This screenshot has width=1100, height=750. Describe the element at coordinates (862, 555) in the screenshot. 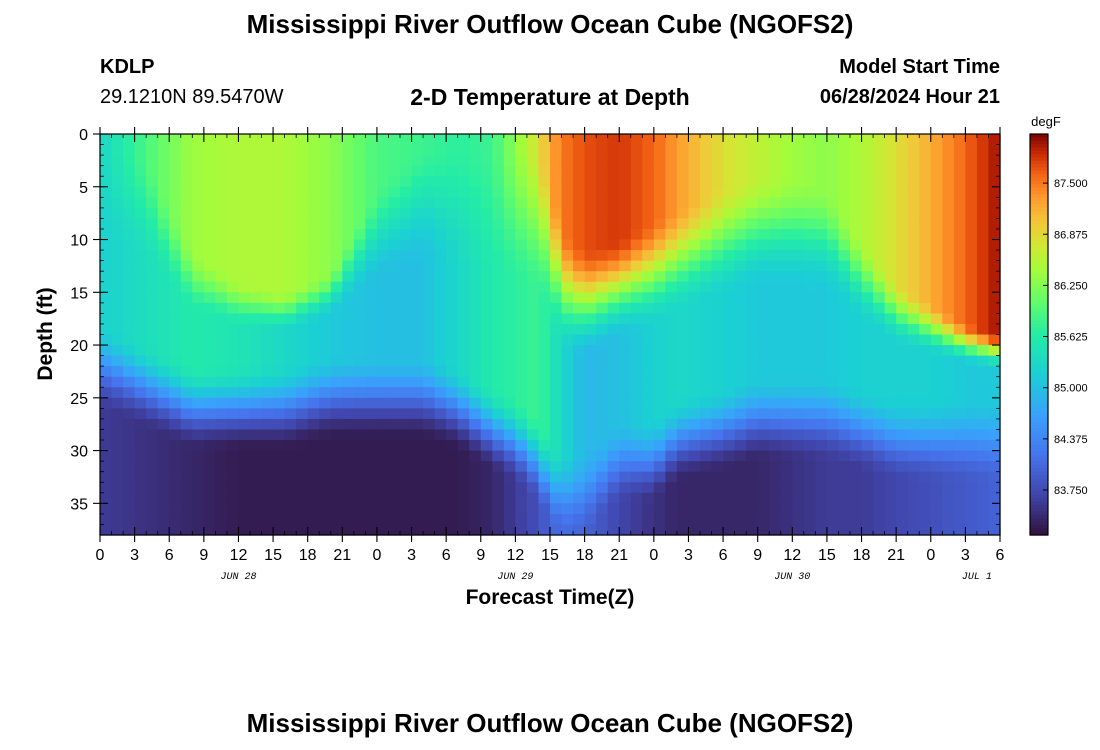

I see `x-tick-label: 18` at that location.